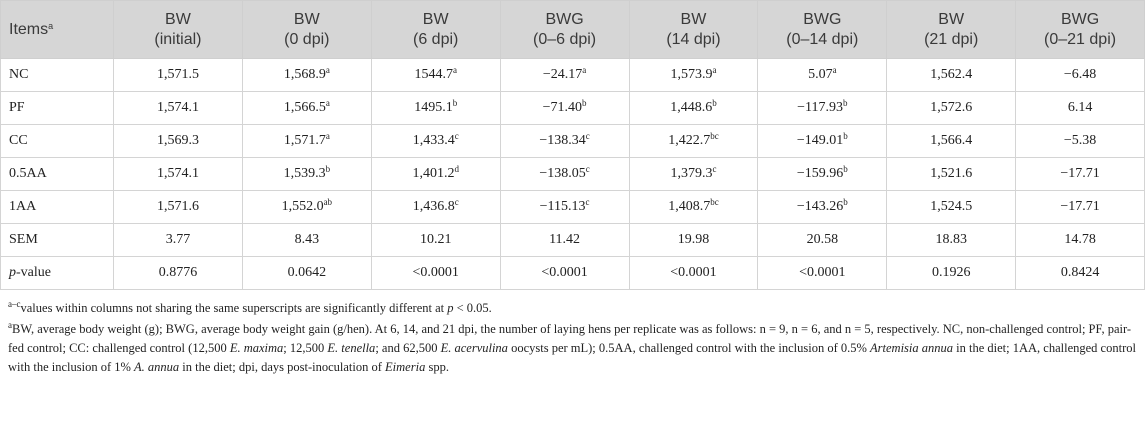 Image resolution: width=1145 pixels, height=427 pixels. Describe the element at coordinates (714, 136) in the screenshot. I see `superscript: bc` at that location.